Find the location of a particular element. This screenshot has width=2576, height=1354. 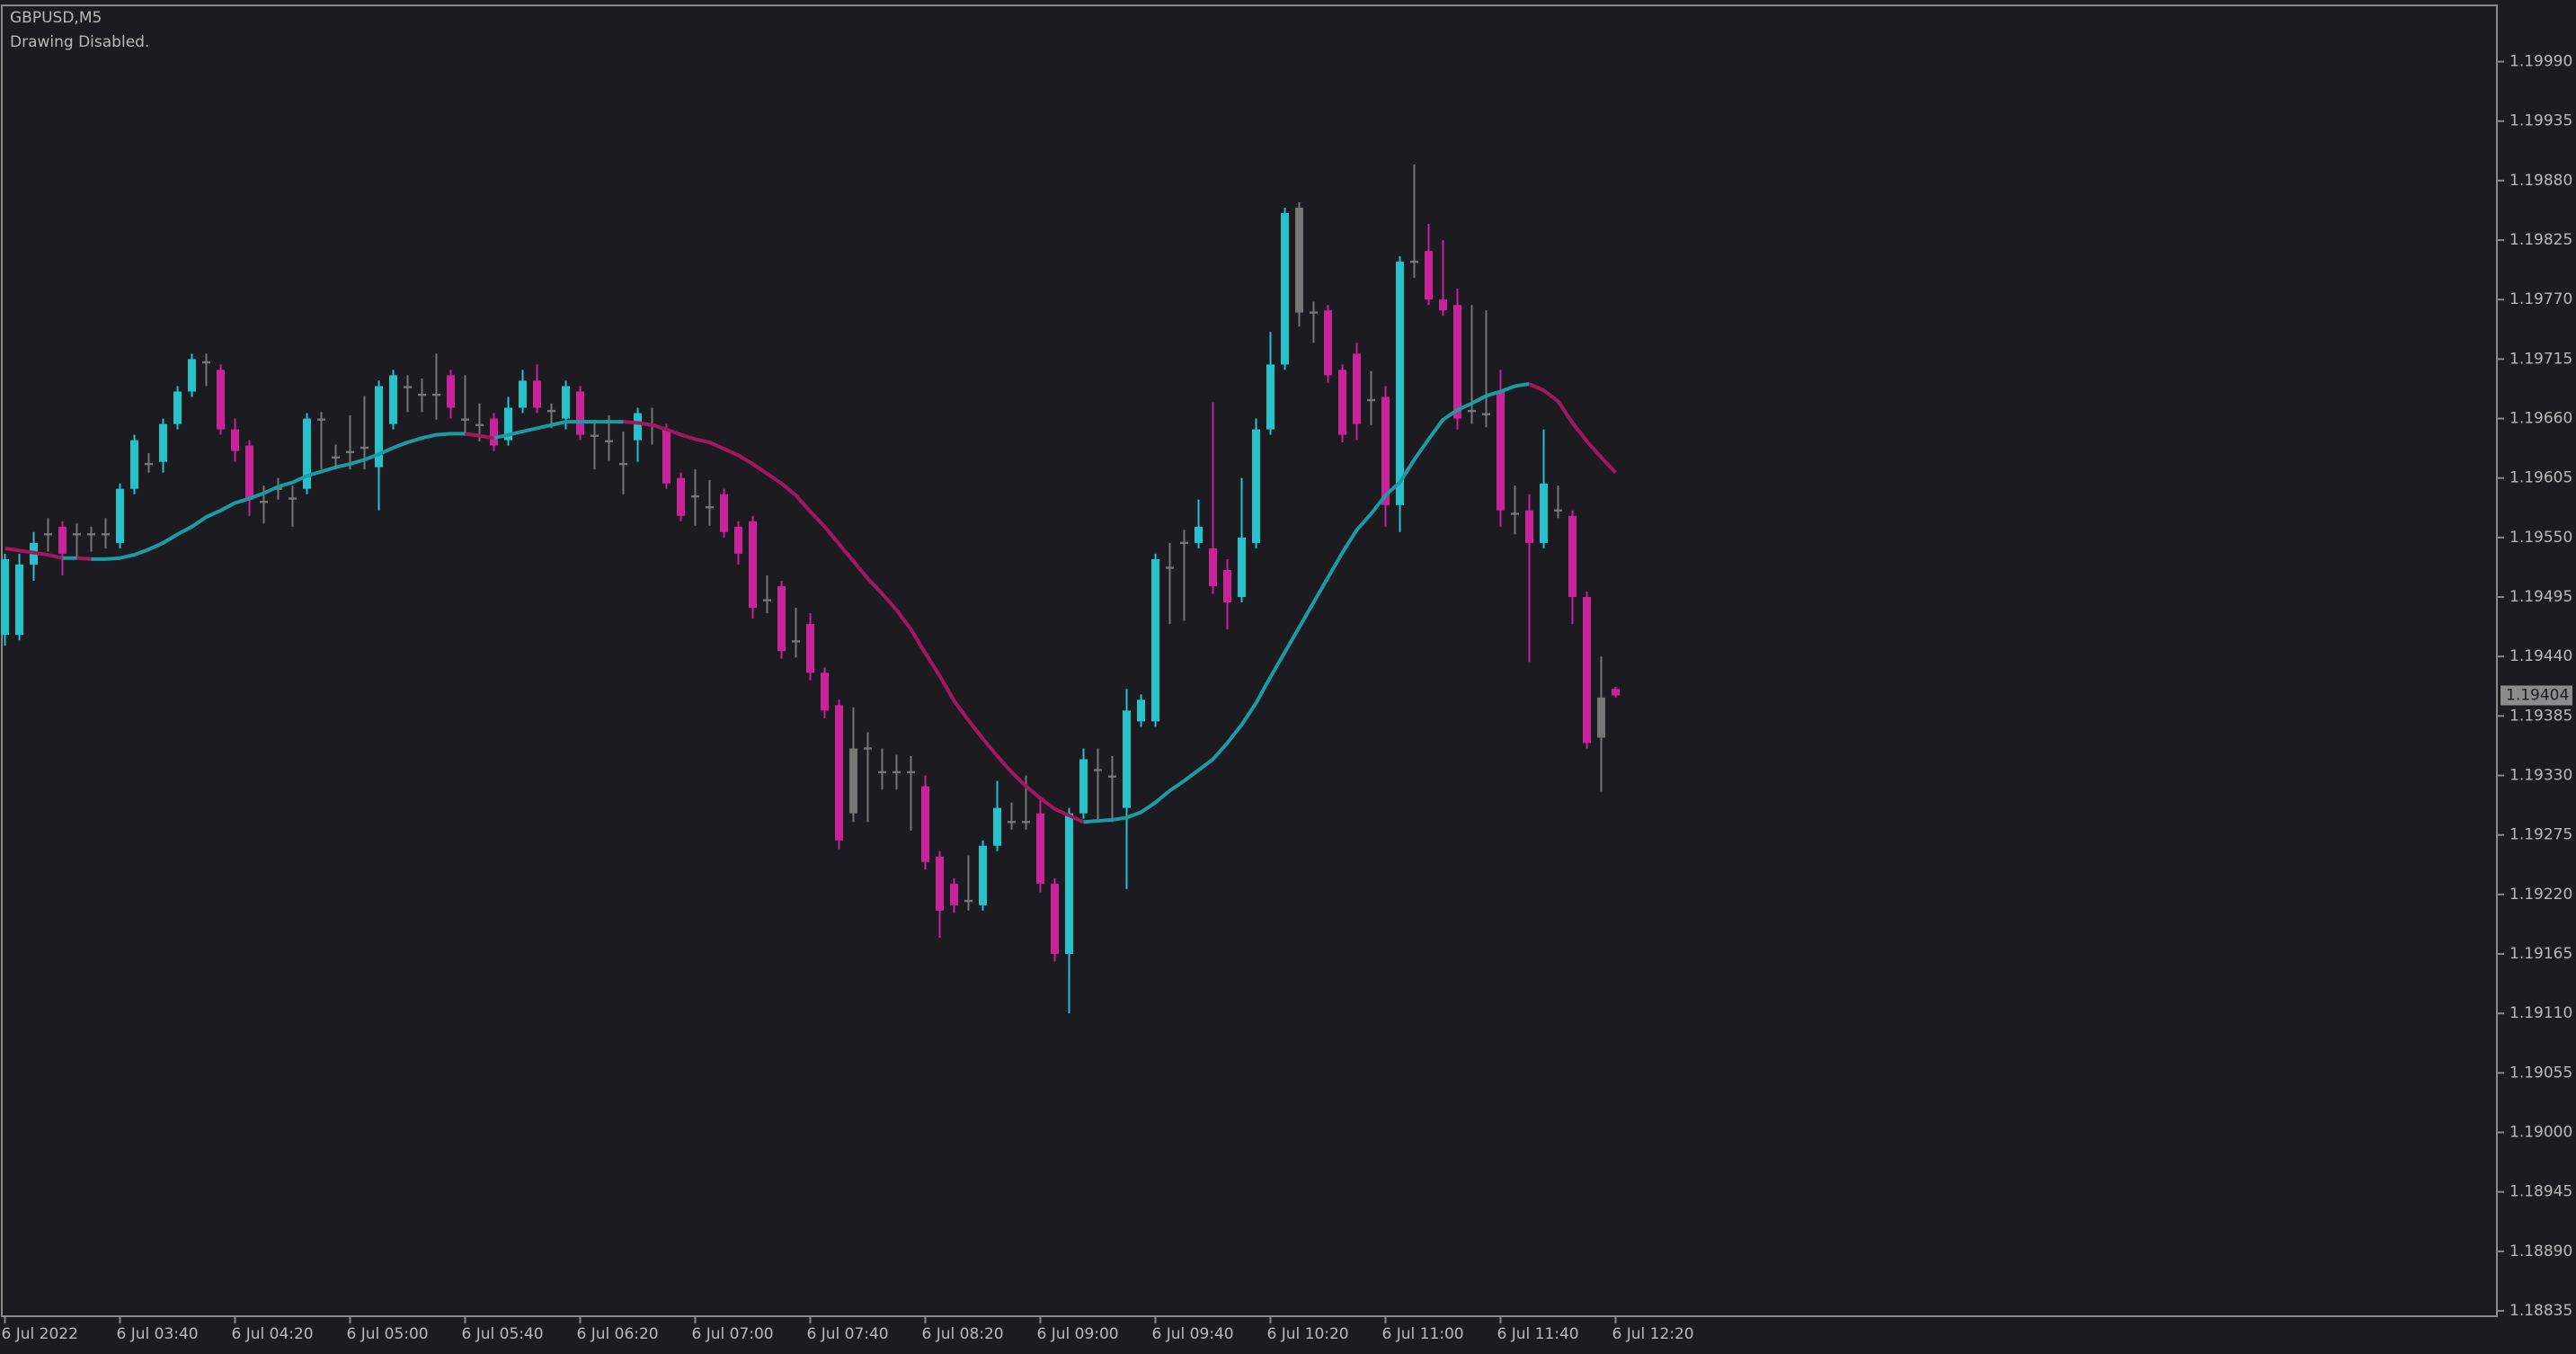

y-tick-label: 1.19715 is located at coordinates (2540, 359).